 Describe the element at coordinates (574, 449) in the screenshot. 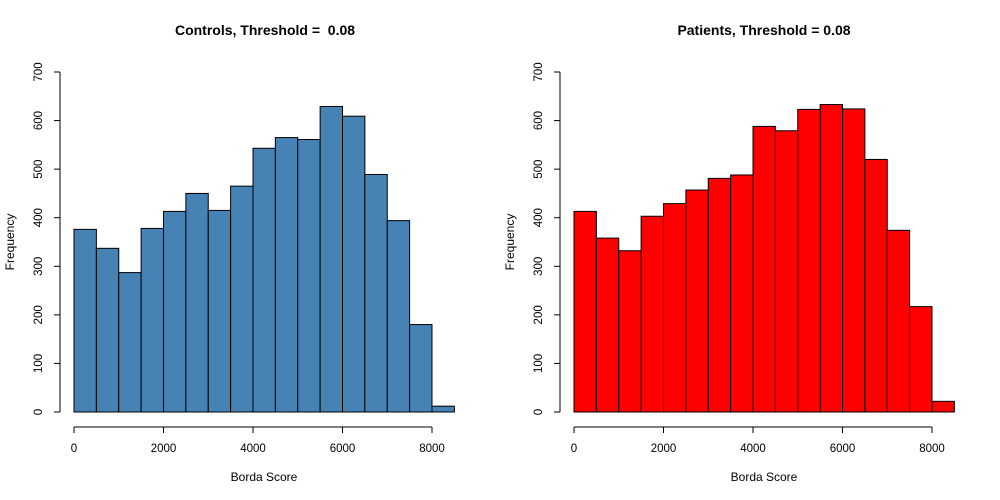

I see `patients-x-tick-label: 0` at that location.